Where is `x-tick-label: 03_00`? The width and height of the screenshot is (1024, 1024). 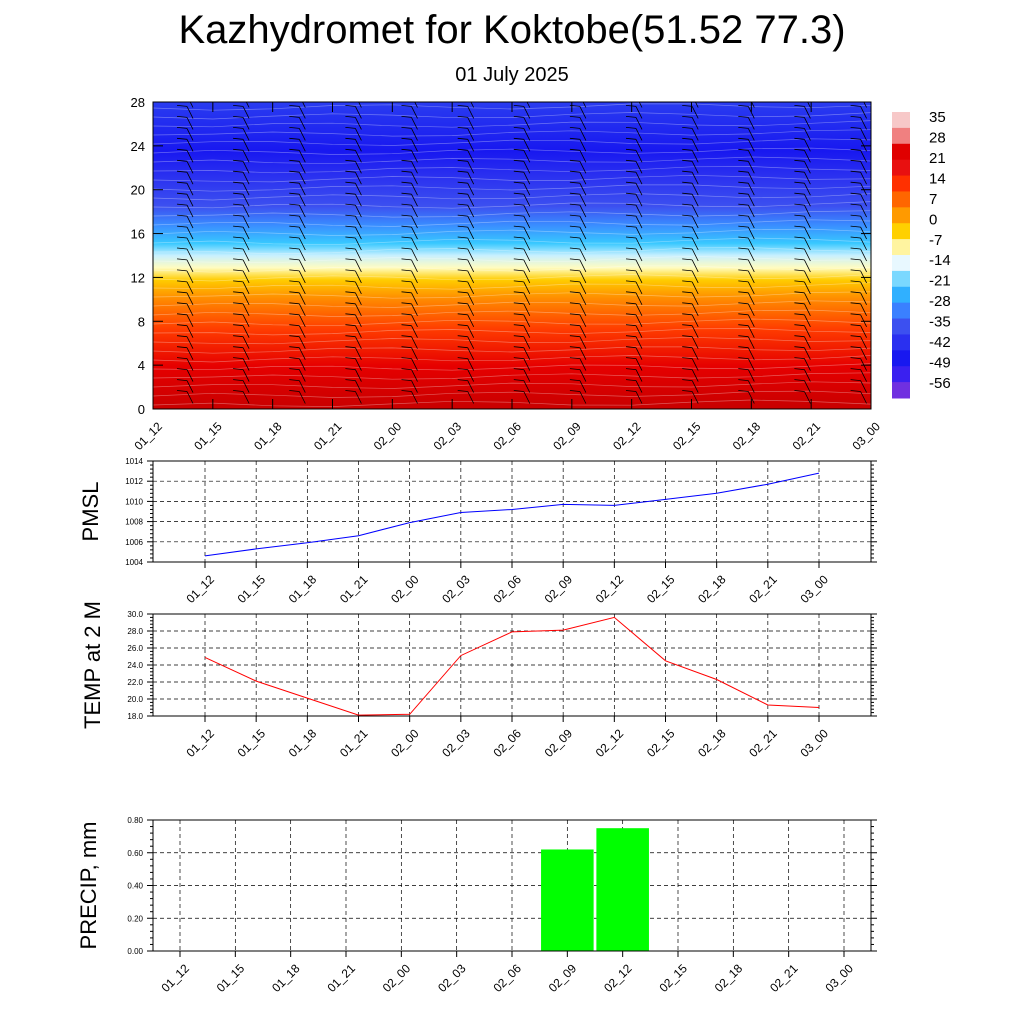
x-tick-label: 03_00 is located at coordinates (866, 436).